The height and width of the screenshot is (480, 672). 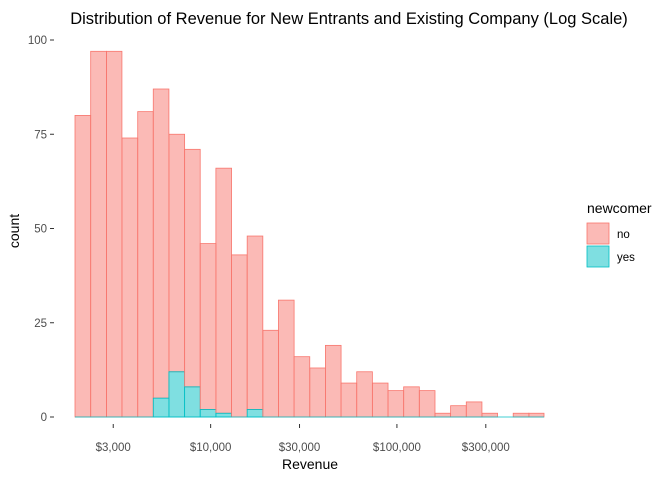 I want to click on legend-key-yes, so click(x=598, y=256).